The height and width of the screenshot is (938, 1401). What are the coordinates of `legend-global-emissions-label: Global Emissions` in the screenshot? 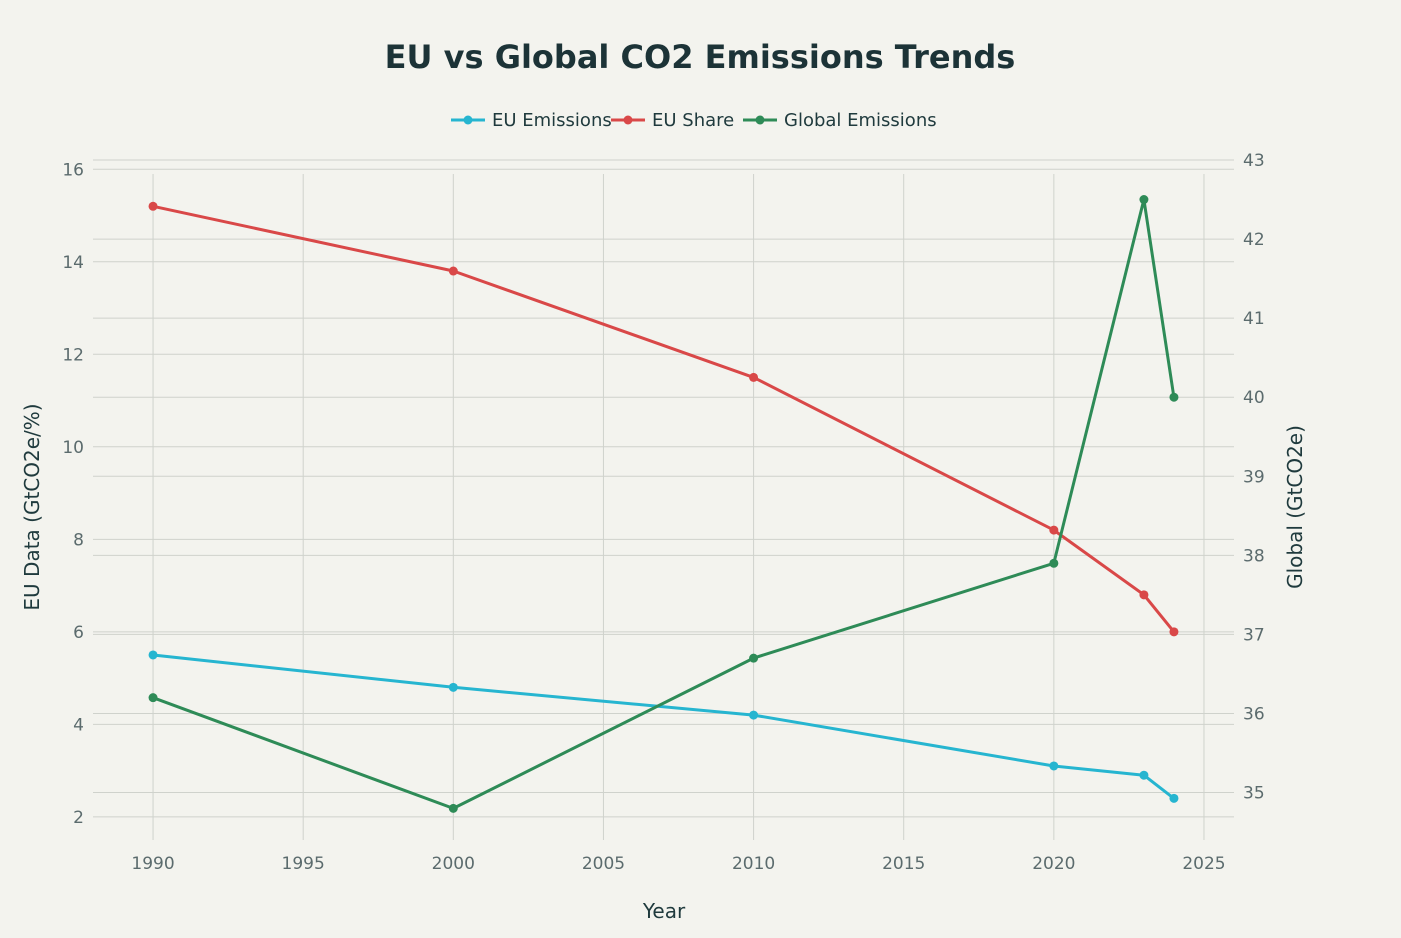 It's located at (860, 120).